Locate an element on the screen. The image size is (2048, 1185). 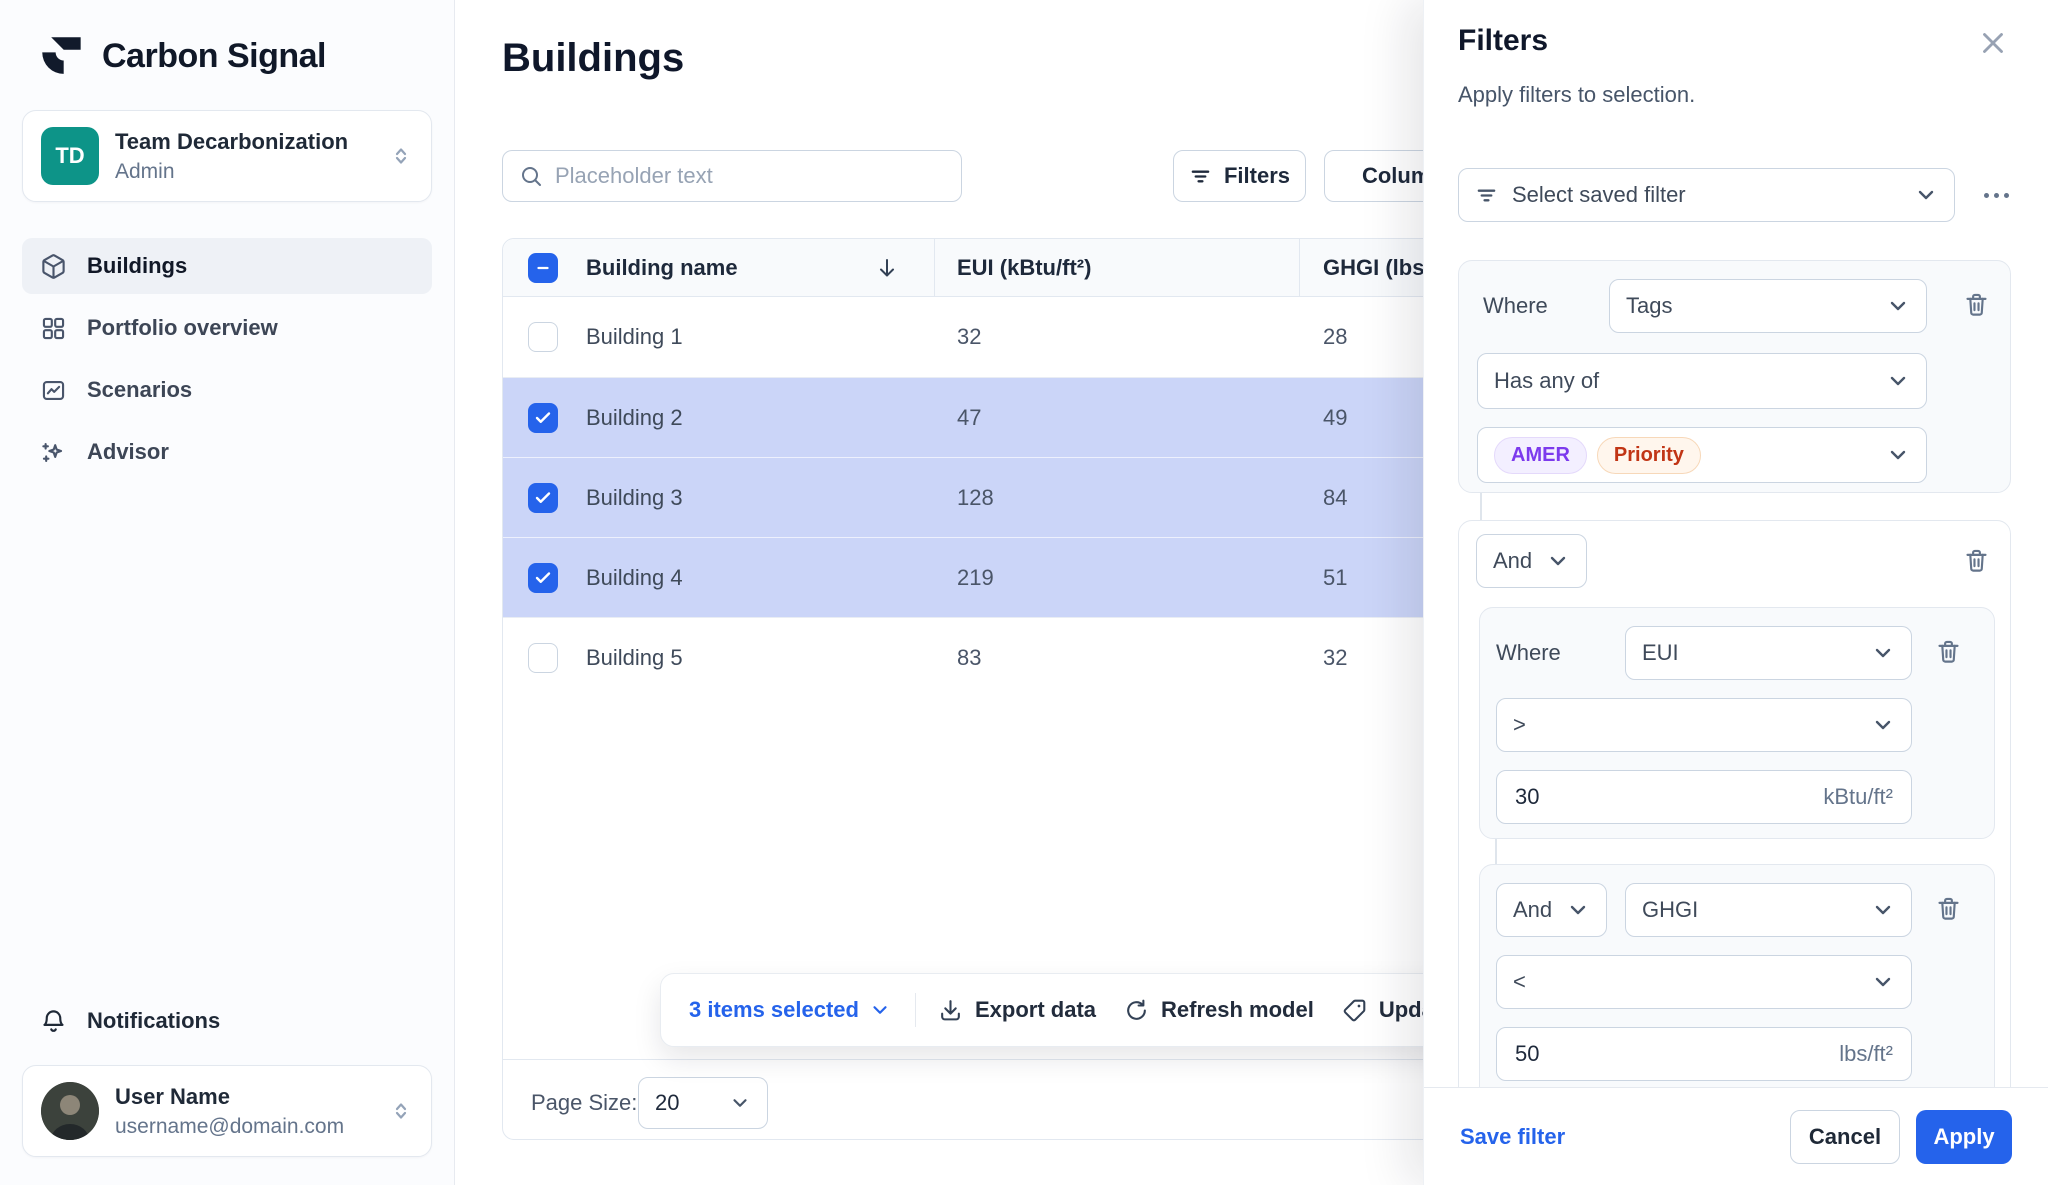
value-input-eui: 30 kBtu/ft² is located at coordinates (1704, 797).